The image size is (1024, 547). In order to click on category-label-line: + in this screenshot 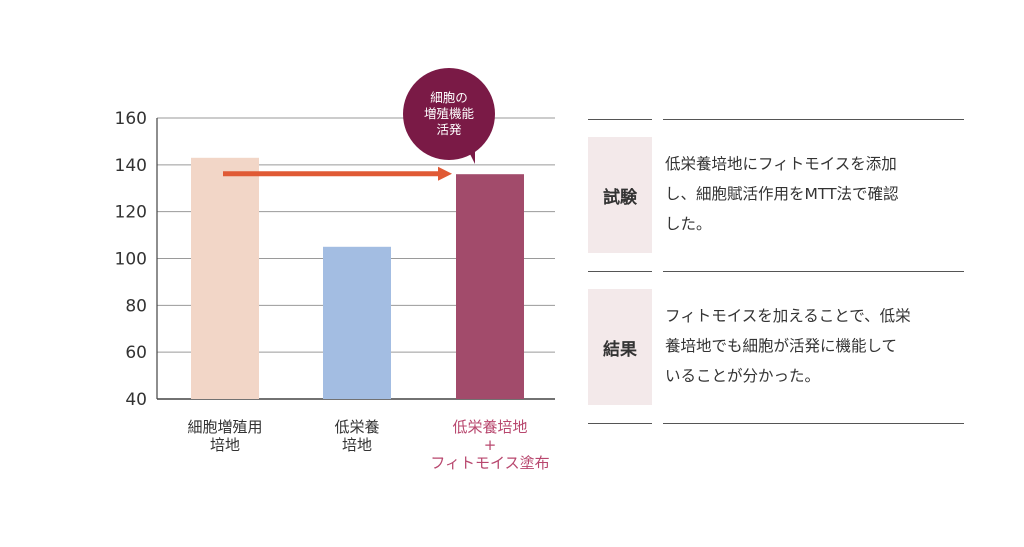, I will do `click(490, 445)`.